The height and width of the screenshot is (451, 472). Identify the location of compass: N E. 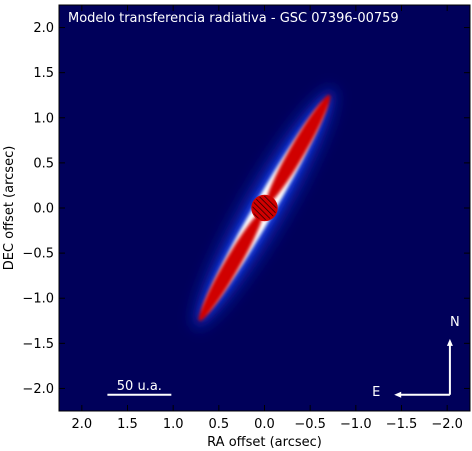
(416, 357).